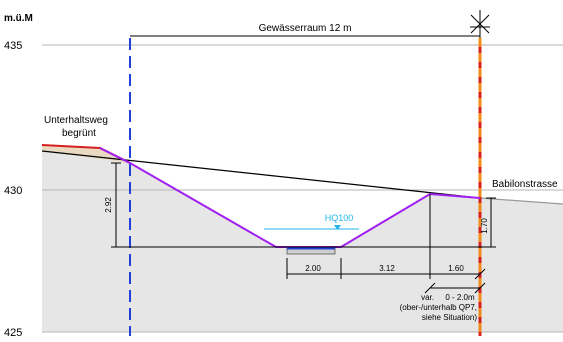 Image resolution: width=563 pixels, height=342 pixels. What do you see at coordinates (339, 218) in the screenshot?
I see `flood-label: HQ100` at bounding box center [339, 218].